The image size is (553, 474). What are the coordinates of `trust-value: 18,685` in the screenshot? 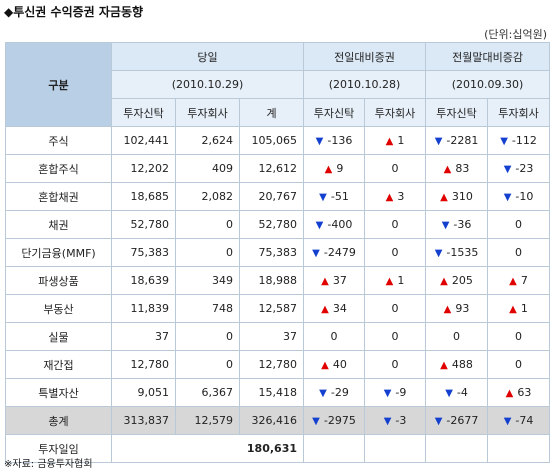 It's located at (143, 196).